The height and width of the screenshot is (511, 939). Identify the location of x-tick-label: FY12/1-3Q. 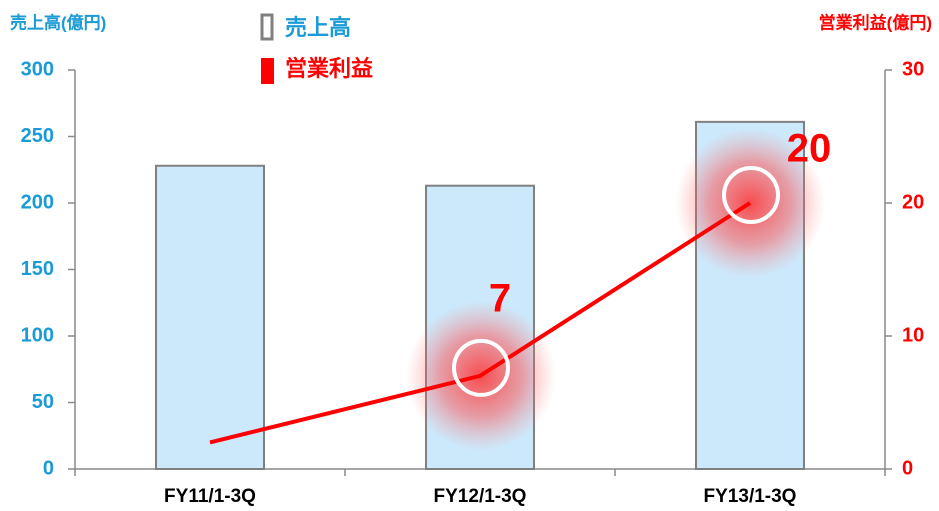
(480, 496).